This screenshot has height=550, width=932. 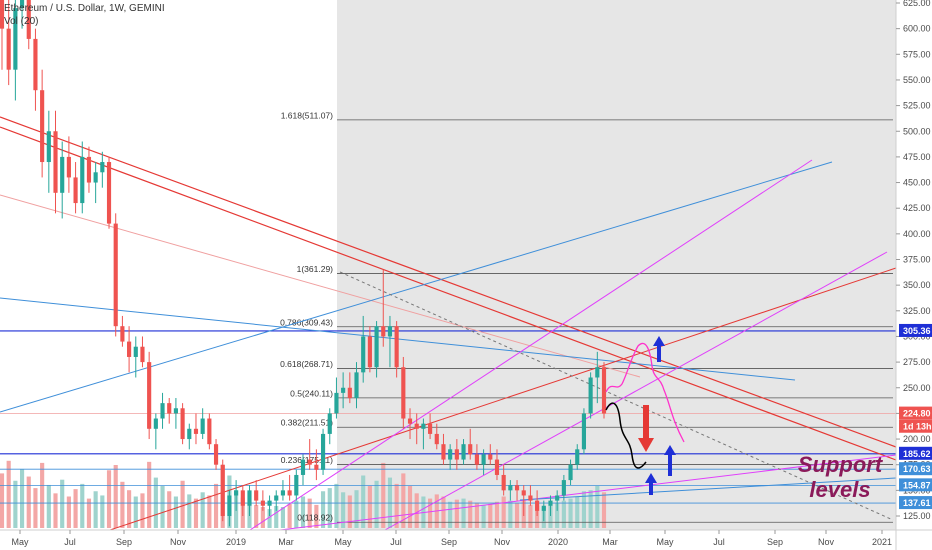 I want to click on fib-level-label: 0(118.92), so click(x=315, y=518).